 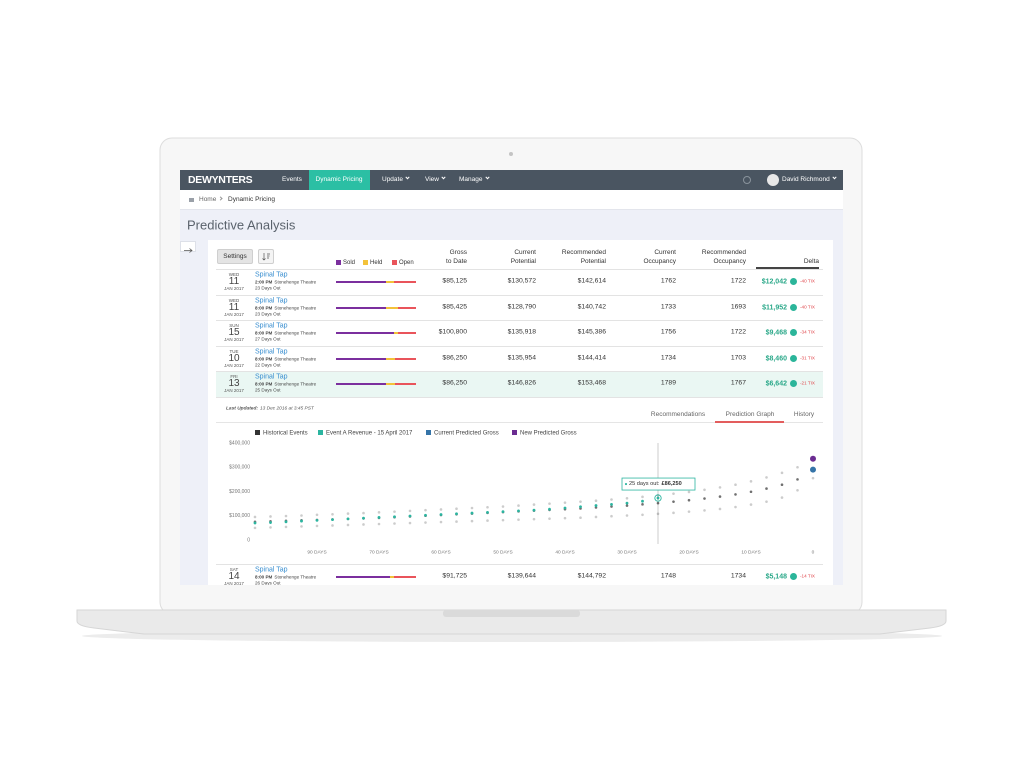 I want to click on tix: -21 TIX, so click(x=807, y=383).